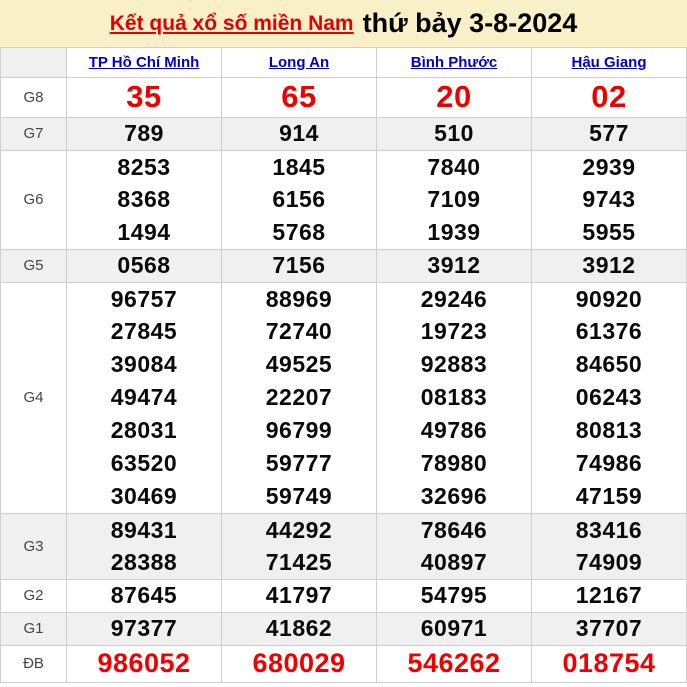  Describe the element at coordinates (299, 663) in the screenshot. I see `result-value: 680029` at that location.